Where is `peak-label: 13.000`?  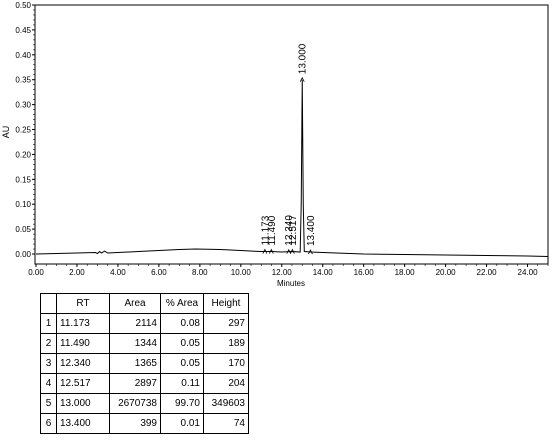 peak-label: 13.000 is located at coordinates (303, 58).